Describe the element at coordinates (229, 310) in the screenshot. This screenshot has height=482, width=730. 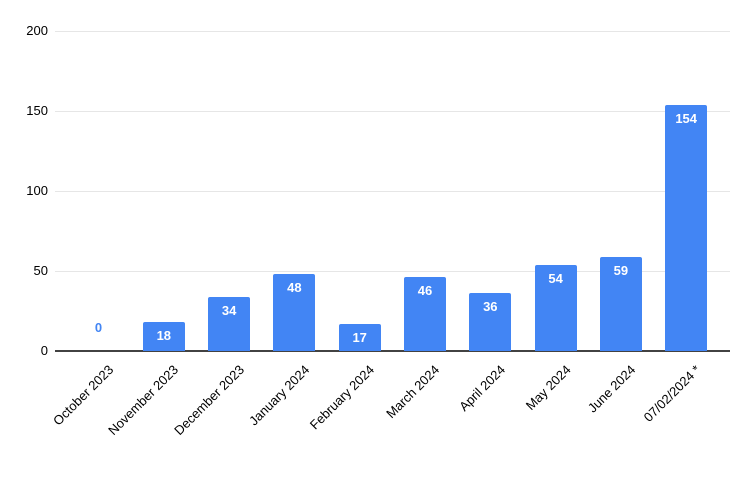
I see `bar-value-label: 34` at that location.